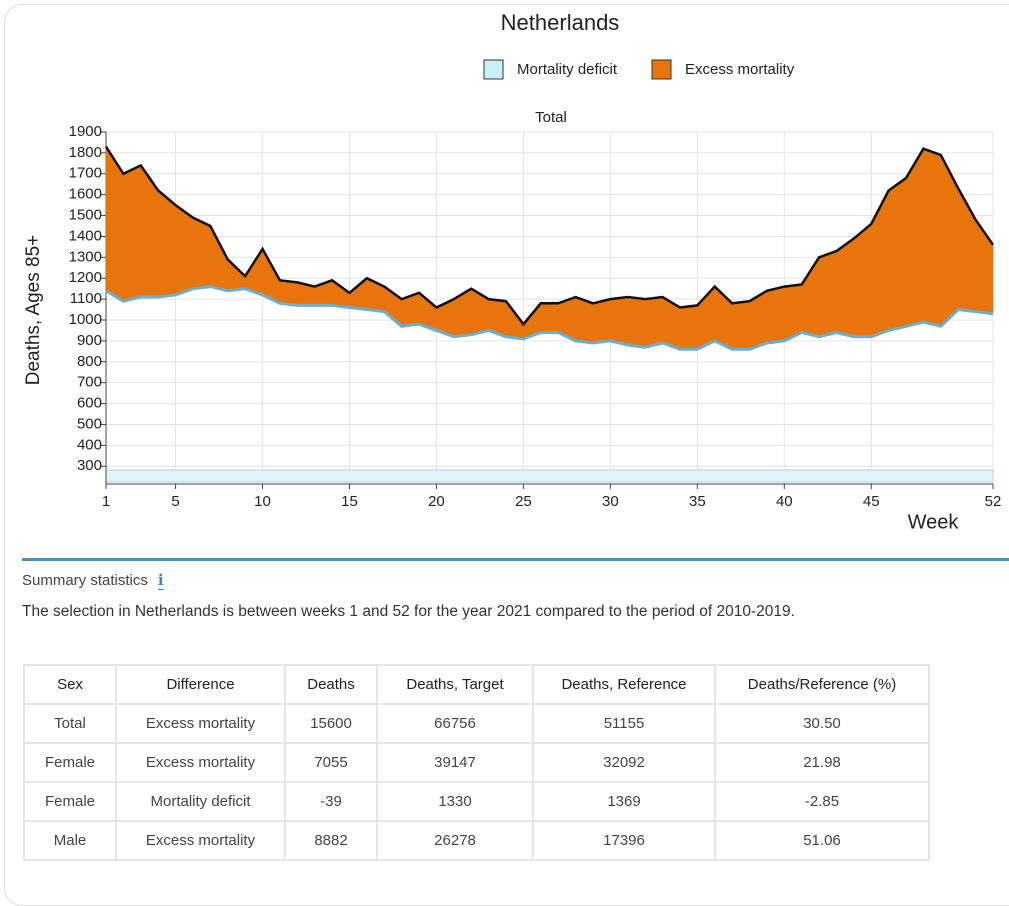 This screenshot has height=906, width=1009. I want to click on y-tick-label: 900, so click(89, 340).